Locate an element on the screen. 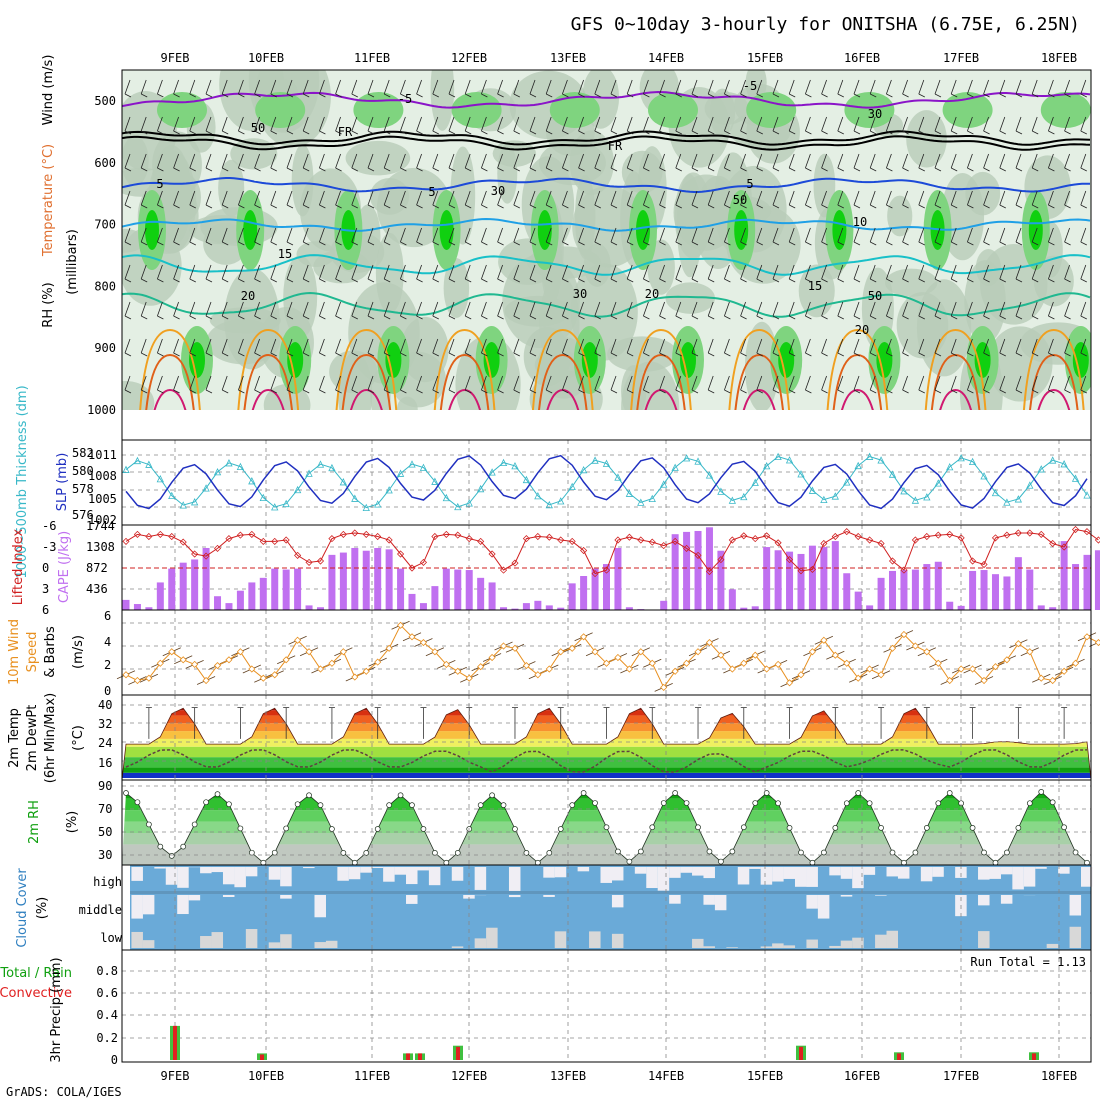 The height and width of the screenshot is (1100, 1100). precip-tick: 0.6 is located at coordinates (107, 993).